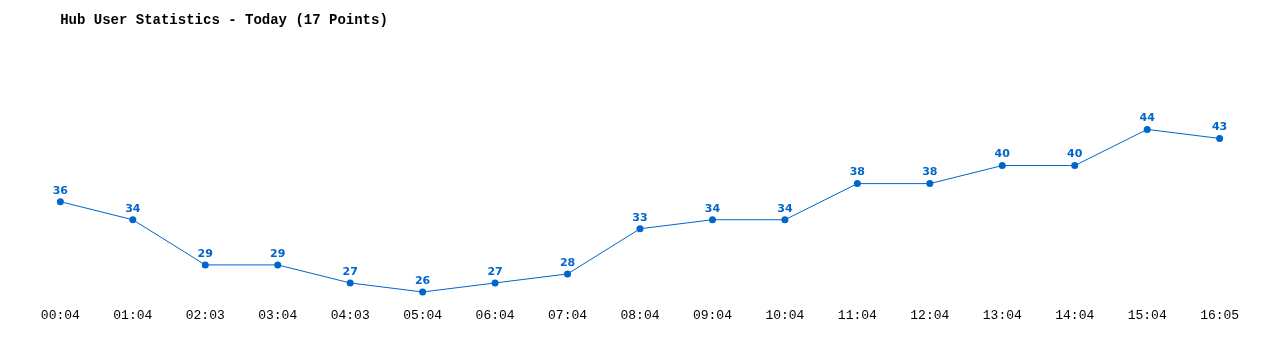 The image size is (1280, 350). I want to click on x-tick-label: 14:04, so click(1075, 315).